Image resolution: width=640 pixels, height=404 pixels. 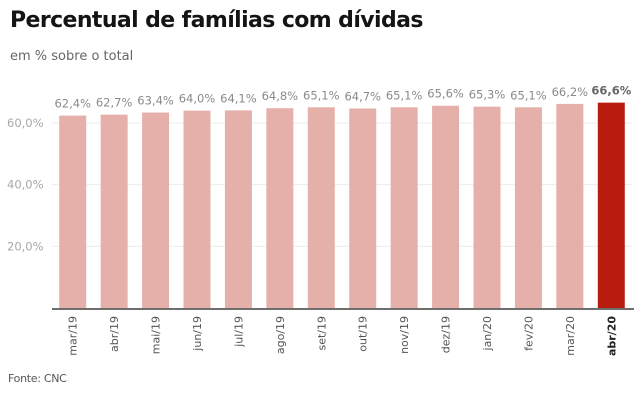 What do you see at coordinates (528, 333) in the screenshot?
I see `x-tick-label: fev/20` at bounding box center [528, 333].